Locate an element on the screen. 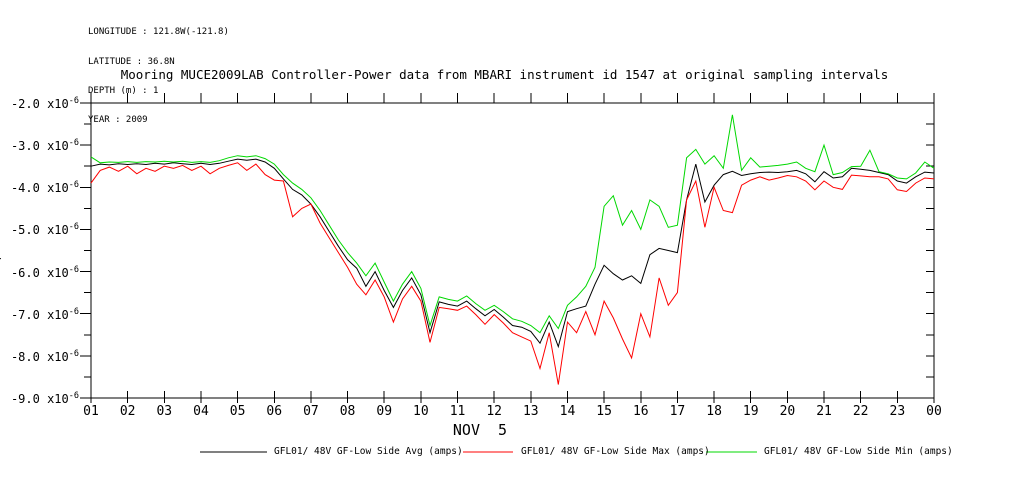 Image resolution: width=1009 pixels, height=504 pixels. x-axis-tick-label: 05 is located at coordinates (237, 411).